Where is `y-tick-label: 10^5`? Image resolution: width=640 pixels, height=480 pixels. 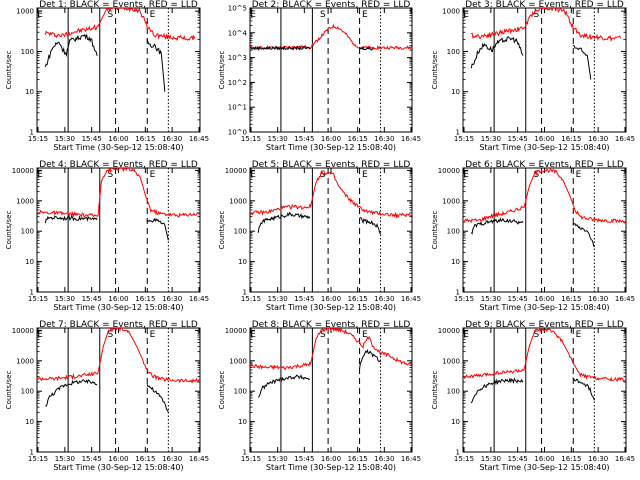
y-tick-label: 10^5 is located at coordinates (237, 9).